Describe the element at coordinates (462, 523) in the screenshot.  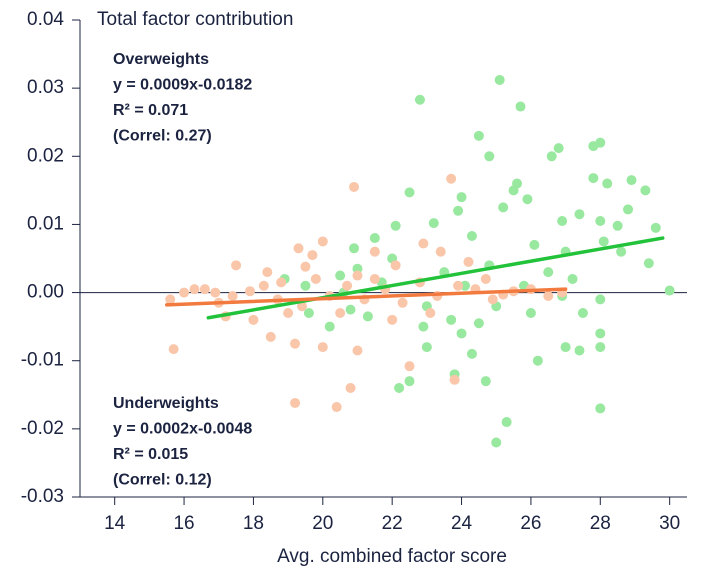
I see `x-tick-label: 24` at that location.